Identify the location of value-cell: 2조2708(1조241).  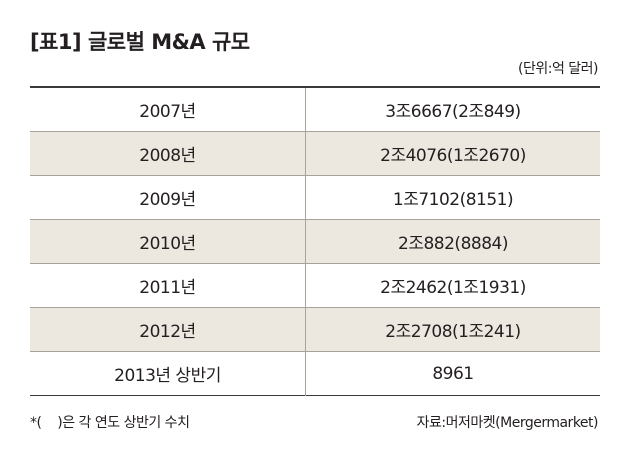
(452, 329).